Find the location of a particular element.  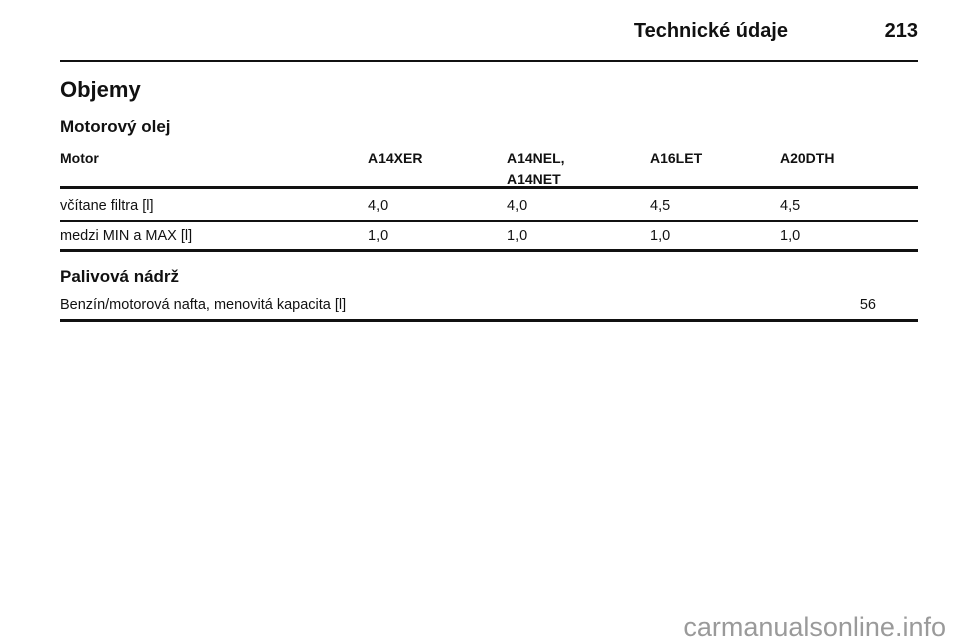

column-header: A14XER is located at coordinates (395, 158).